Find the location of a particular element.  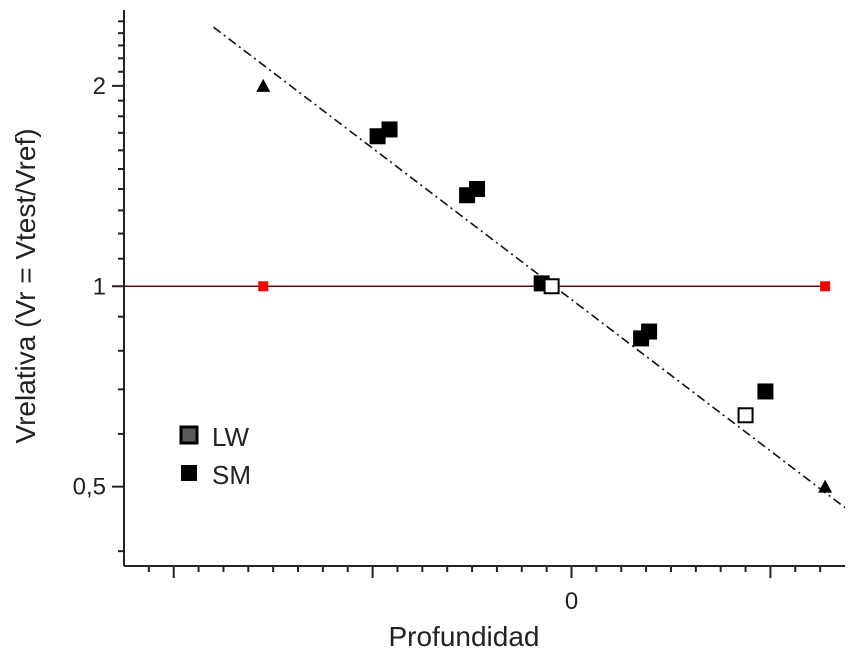

legend-marker-sm is located at coordinates (189, 473).